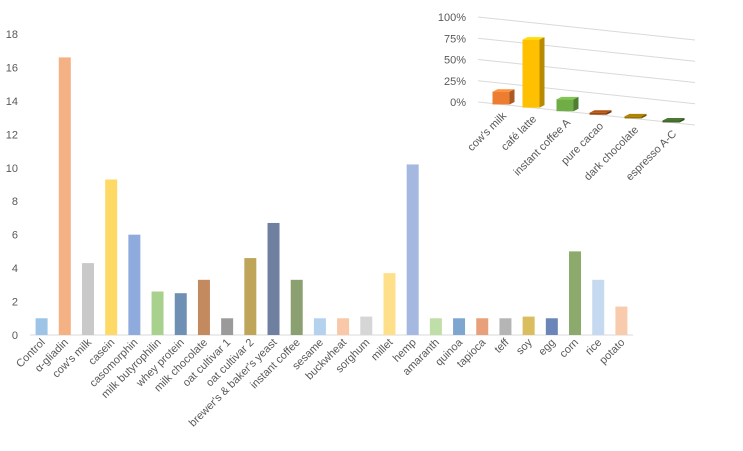 This screenshot has width=743, height=451. What do you see at coordinates (12, 169) in the screenshot?
I see `main-y-tick-label: 10` at bounding box center [12, 169].